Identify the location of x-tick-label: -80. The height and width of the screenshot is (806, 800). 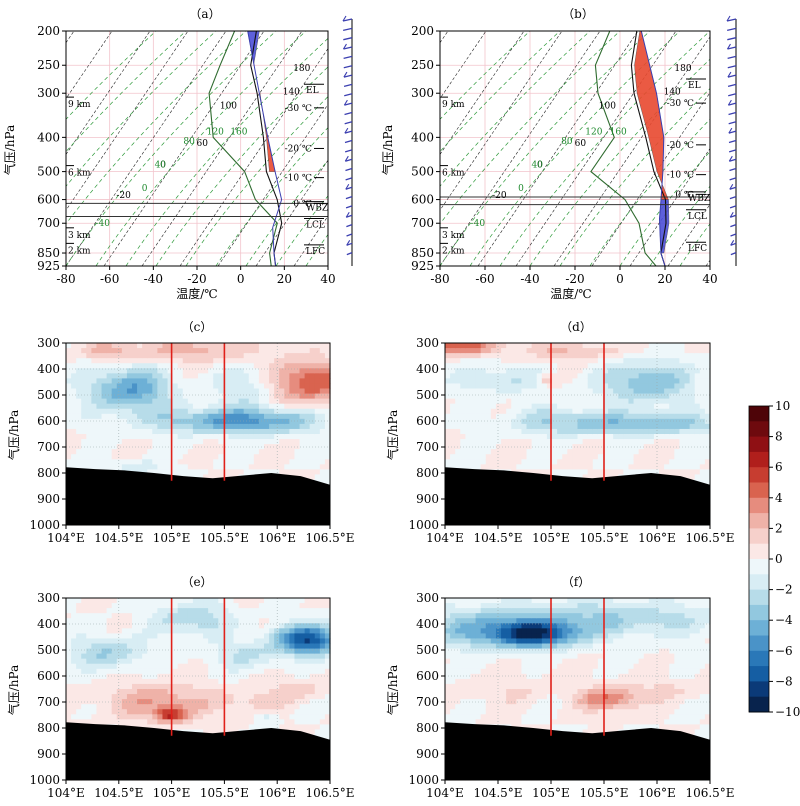
(65, 279).